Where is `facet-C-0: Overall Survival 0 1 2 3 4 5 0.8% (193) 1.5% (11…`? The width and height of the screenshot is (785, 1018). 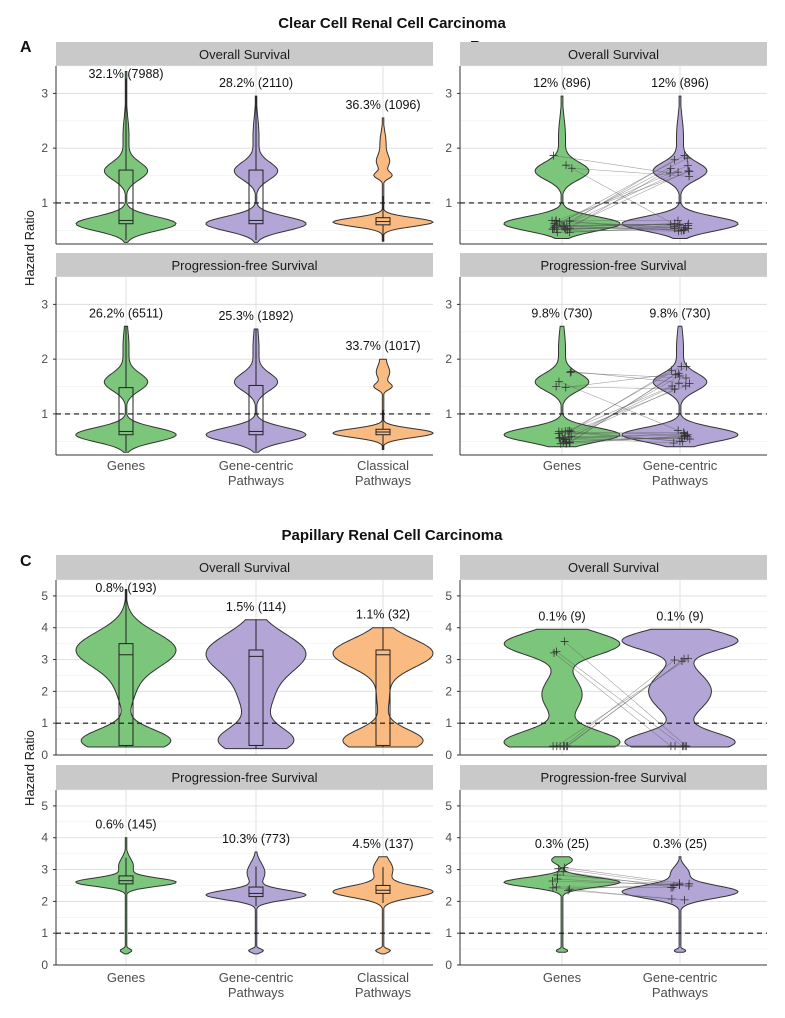
facet-C-0: Overall Survival 0 1 2 3 4 5 0.8% (193) 1.5% (11… is located at coordinates (237, 658).